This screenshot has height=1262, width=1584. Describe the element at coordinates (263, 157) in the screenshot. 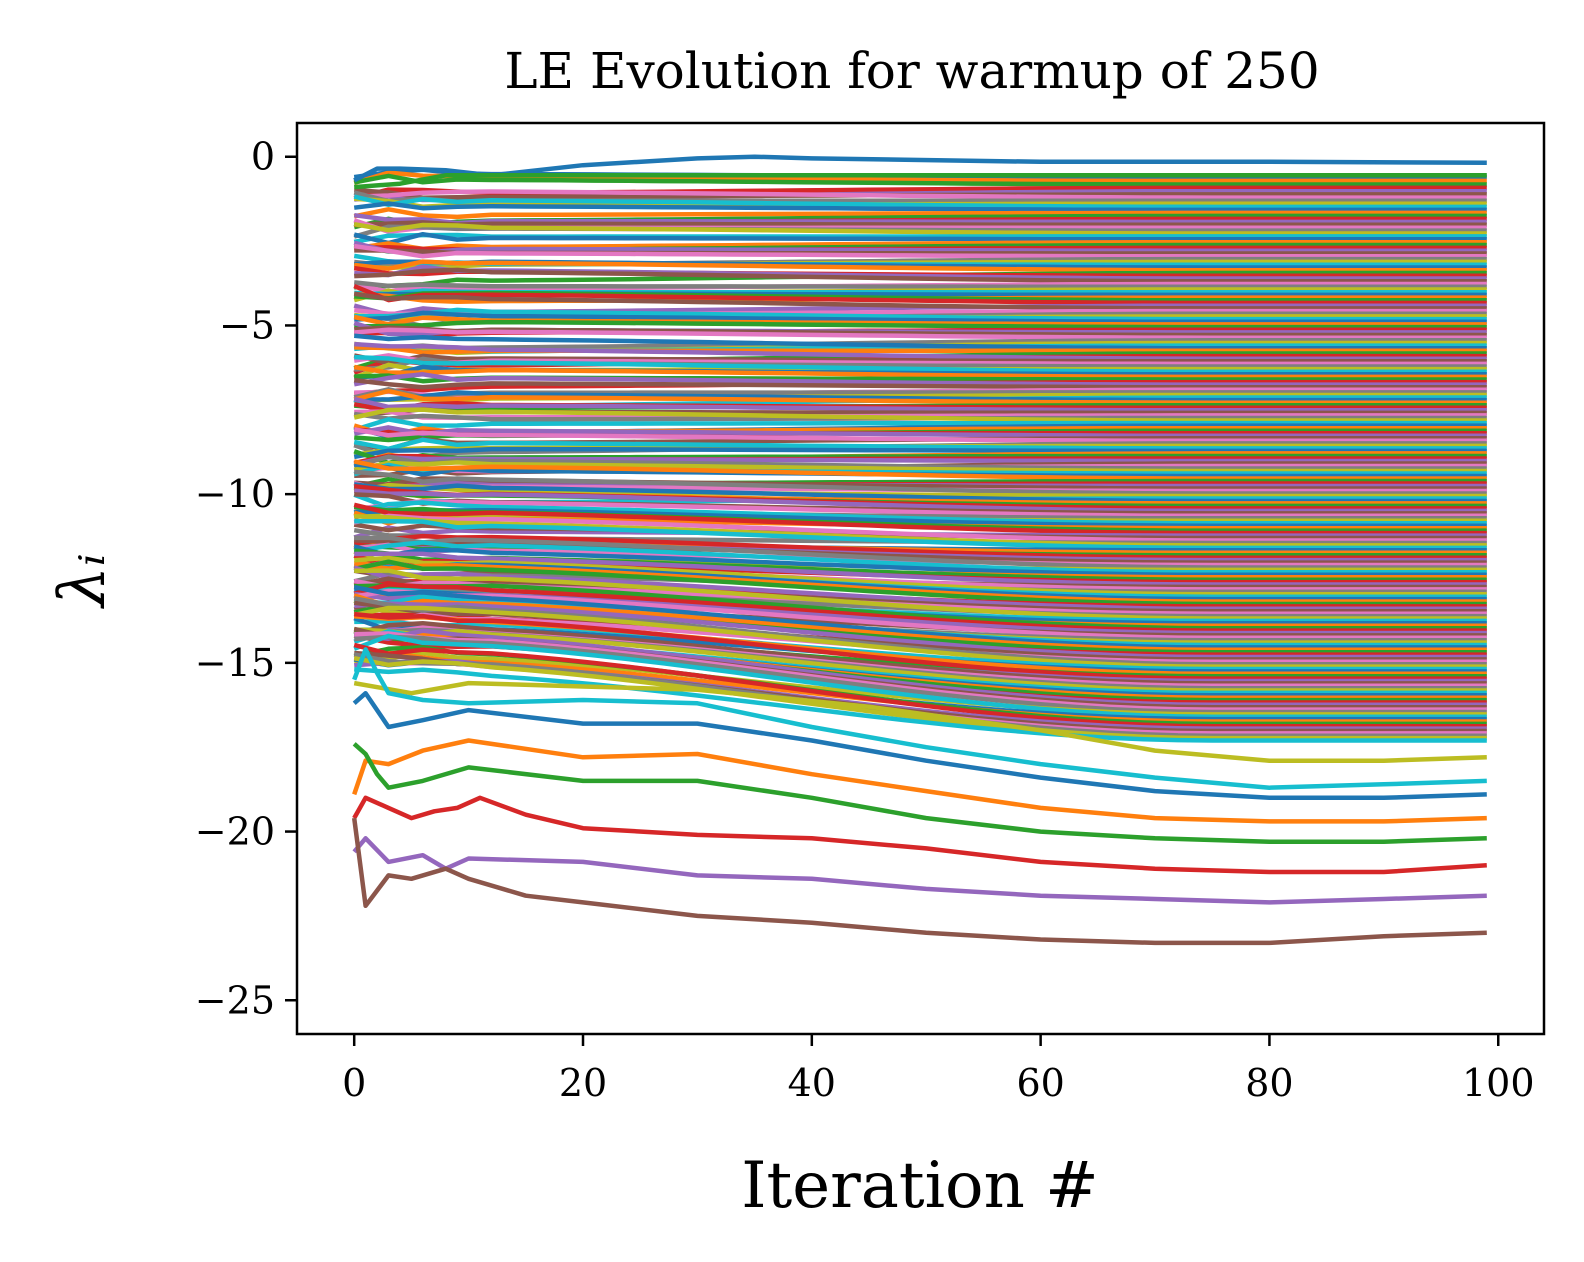

I see `y-tick-label: 0` at that location.